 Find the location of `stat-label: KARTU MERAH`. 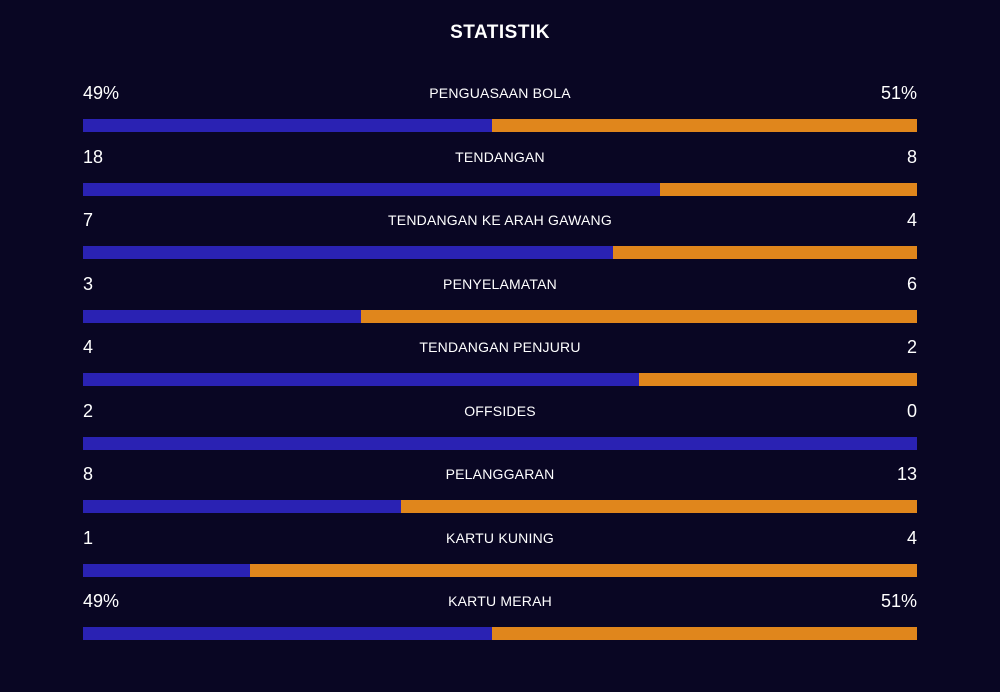

stat-label: KARTU MERAH is located at coordinates (500, 601).